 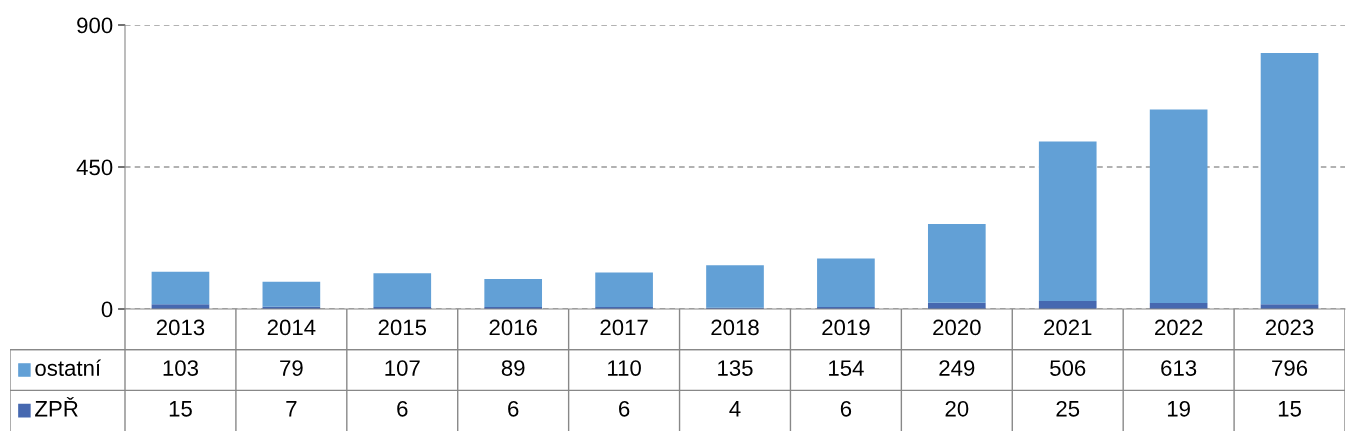 I want to click on data-label: 79, so click(x=291, y=368).